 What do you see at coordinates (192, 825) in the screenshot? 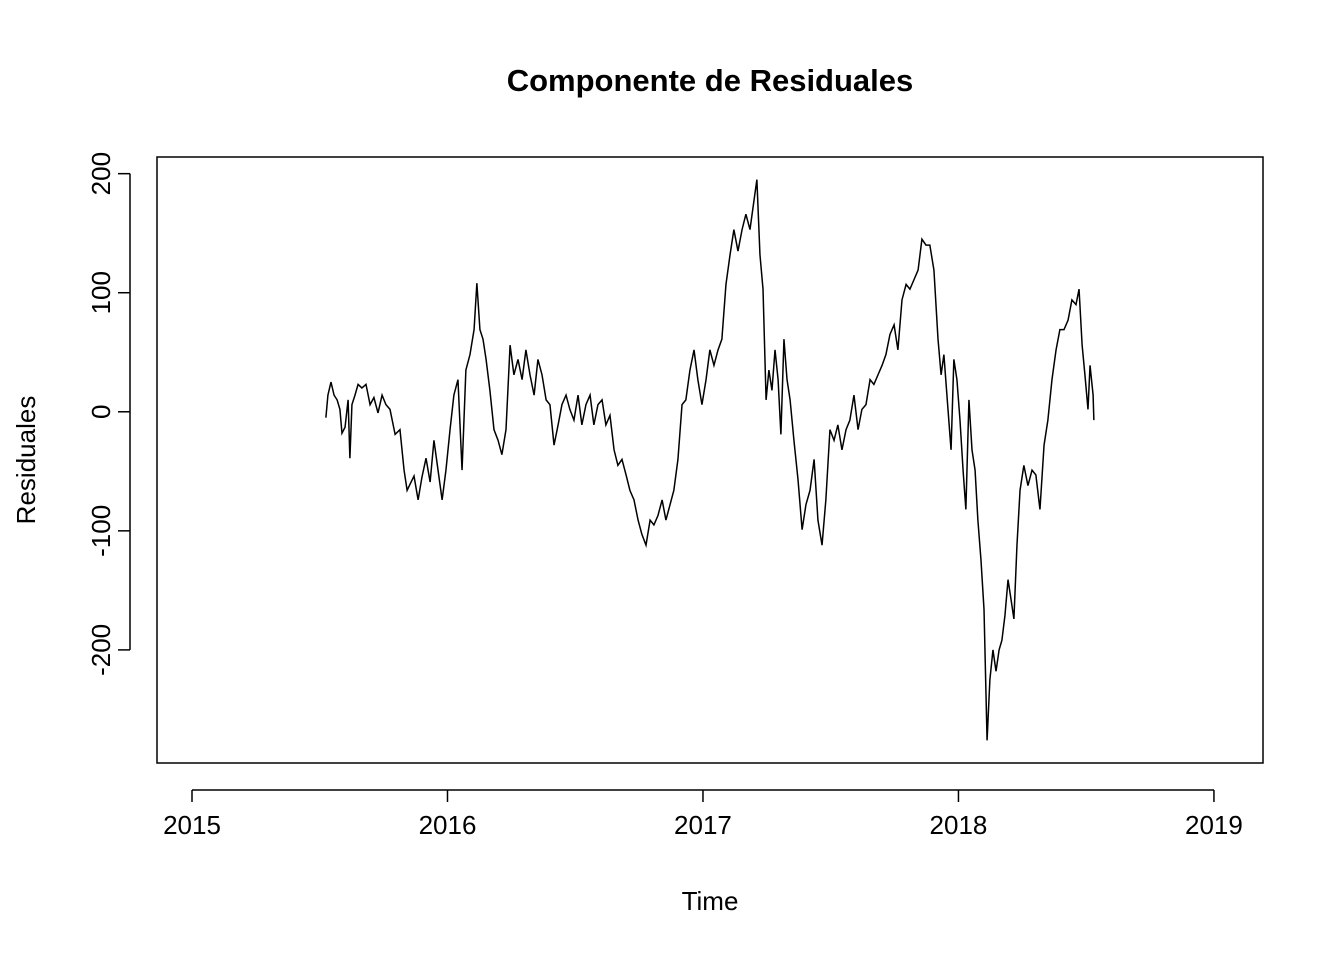
I see `x-tick-label: 2015` at bounding box center [192, 825].